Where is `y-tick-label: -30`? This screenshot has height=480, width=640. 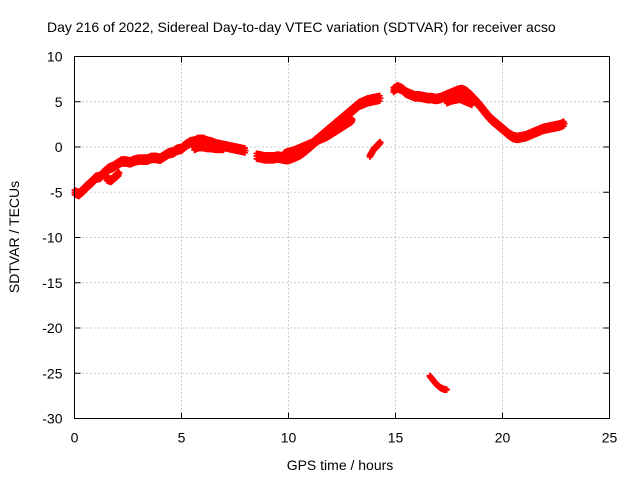 y-tick-label: -30 is located at coordinates (52, 419).